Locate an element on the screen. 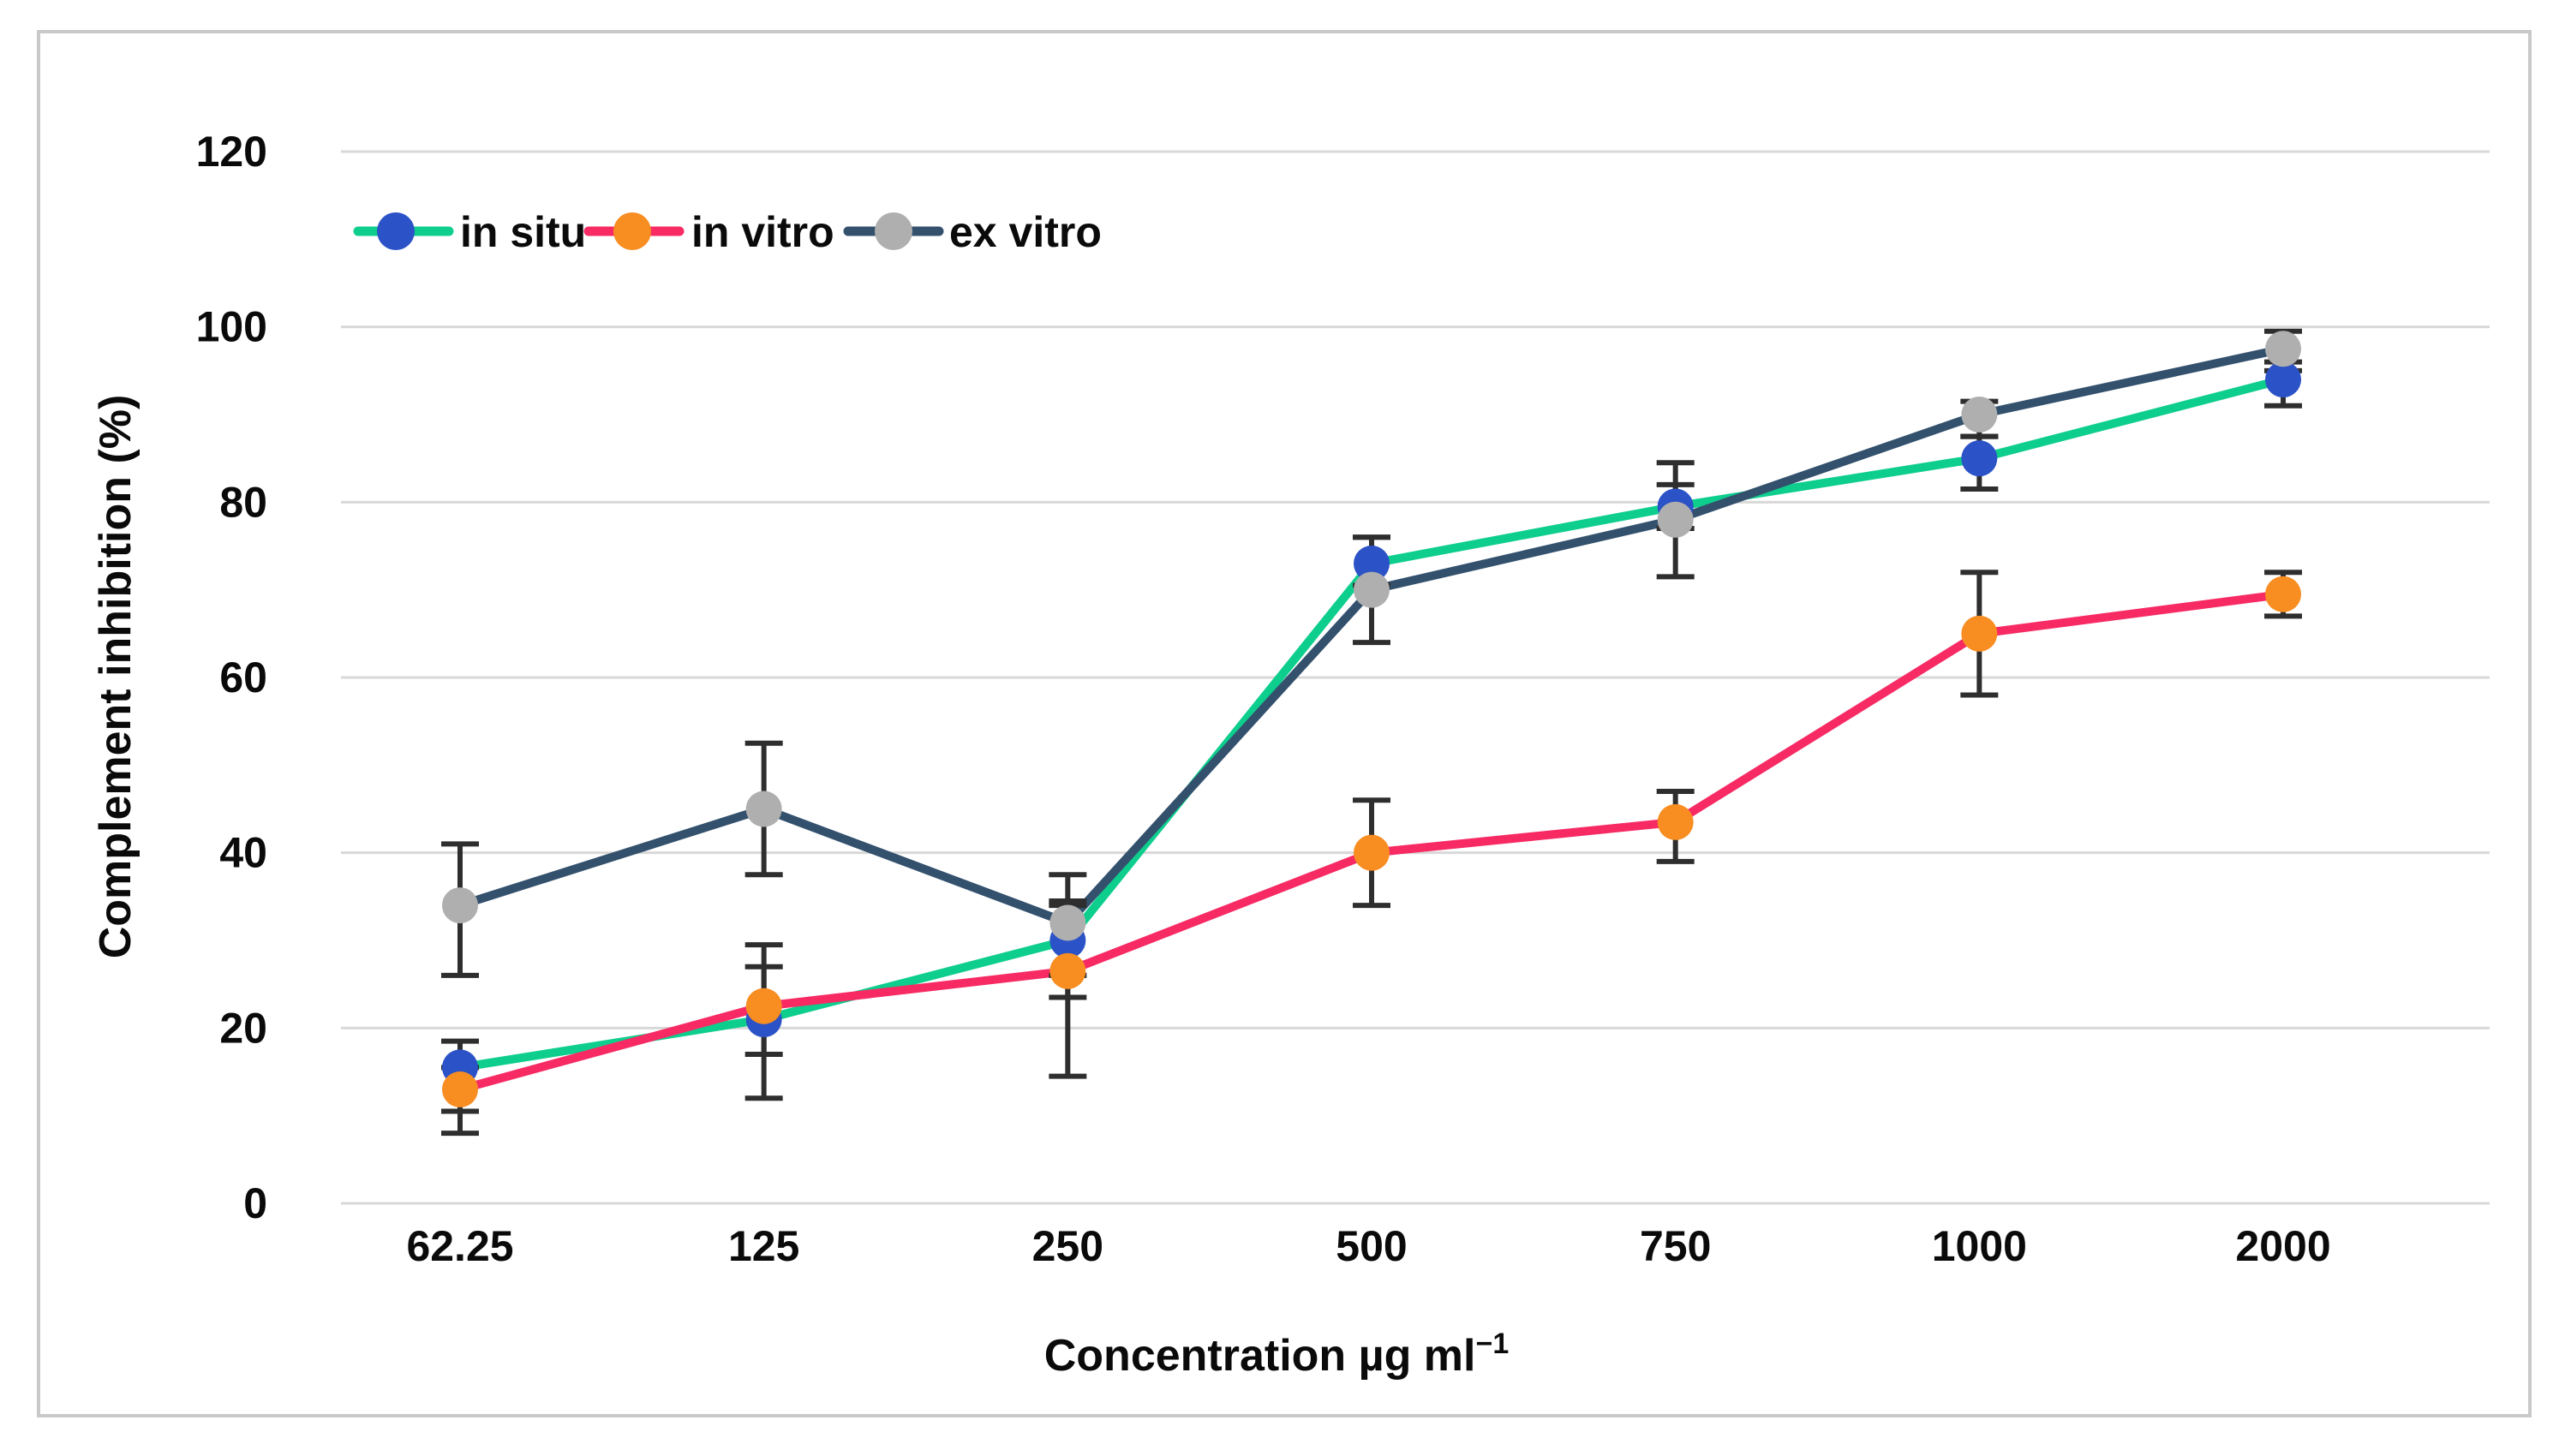 Image resolution: width=2571 pixels, height=1456 pixels. y-axis-tick-labels: 0 20 40 60 80 100 120 is located at coordinates (231, 677).